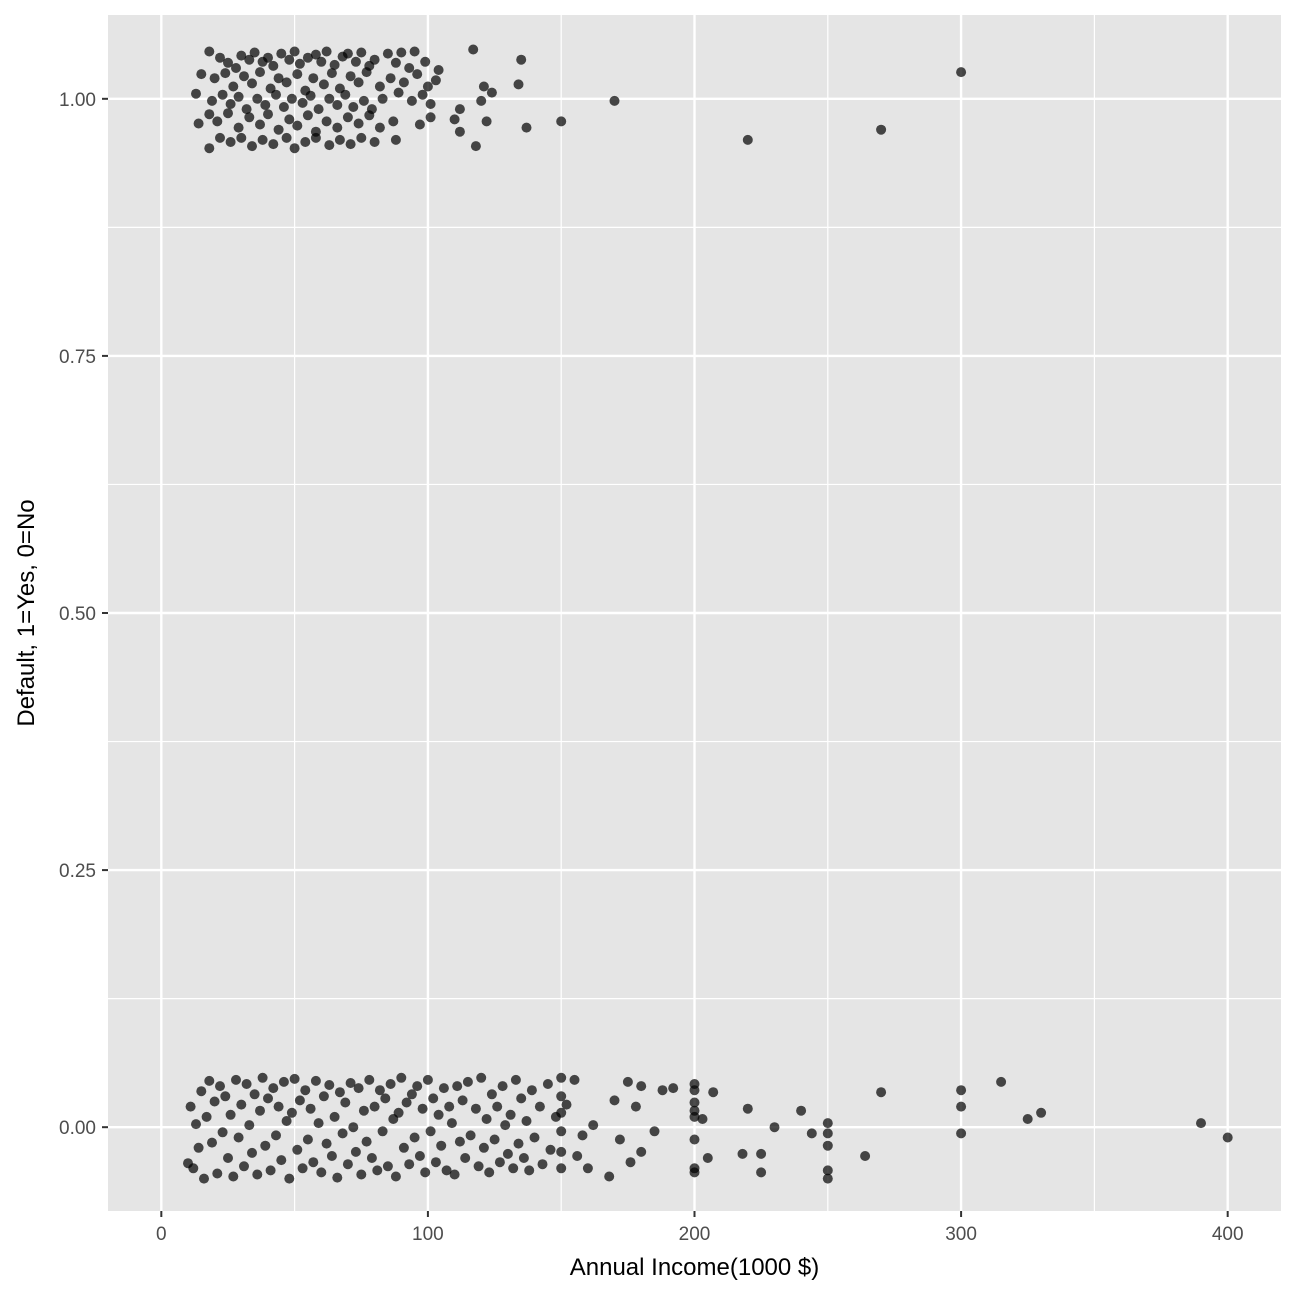 The image size is (1296, 1296). I want to click on y-tick-label: 1.00, so click(77, 100).